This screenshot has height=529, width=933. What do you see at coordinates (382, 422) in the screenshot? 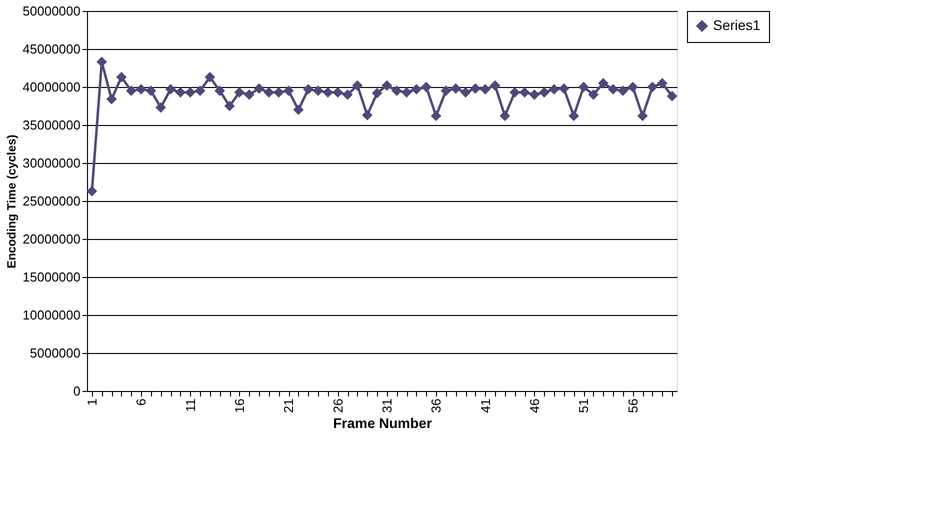
I see `x-axis-title: Frame Number` at bounding box center [382, 422].